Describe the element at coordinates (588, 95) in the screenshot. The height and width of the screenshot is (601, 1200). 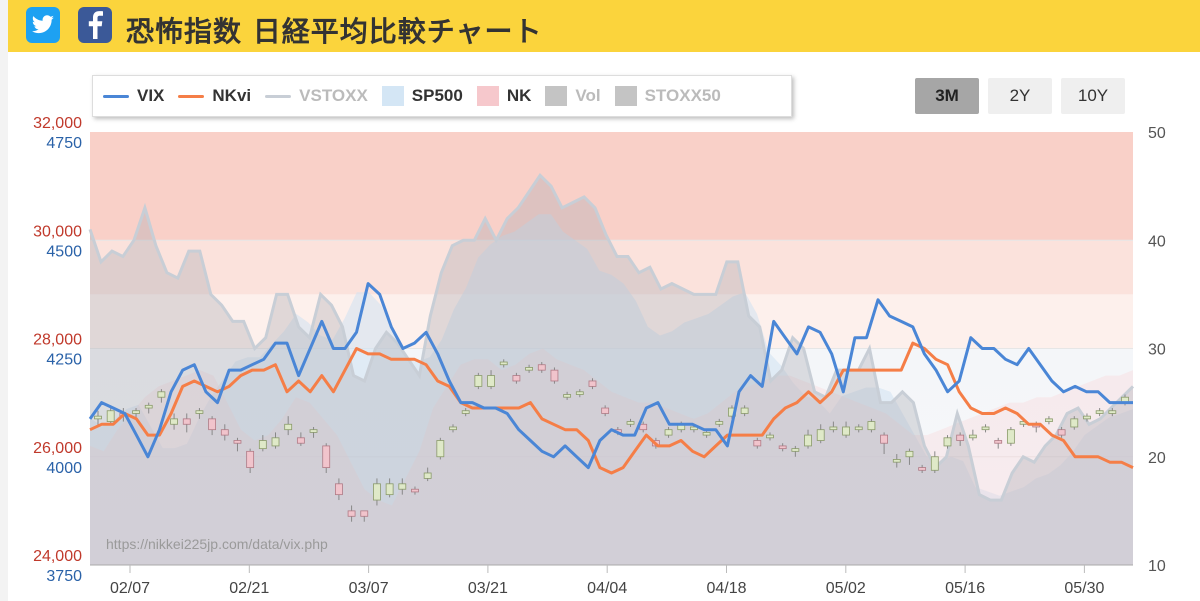
I see `legend-label: Vol` at that location.